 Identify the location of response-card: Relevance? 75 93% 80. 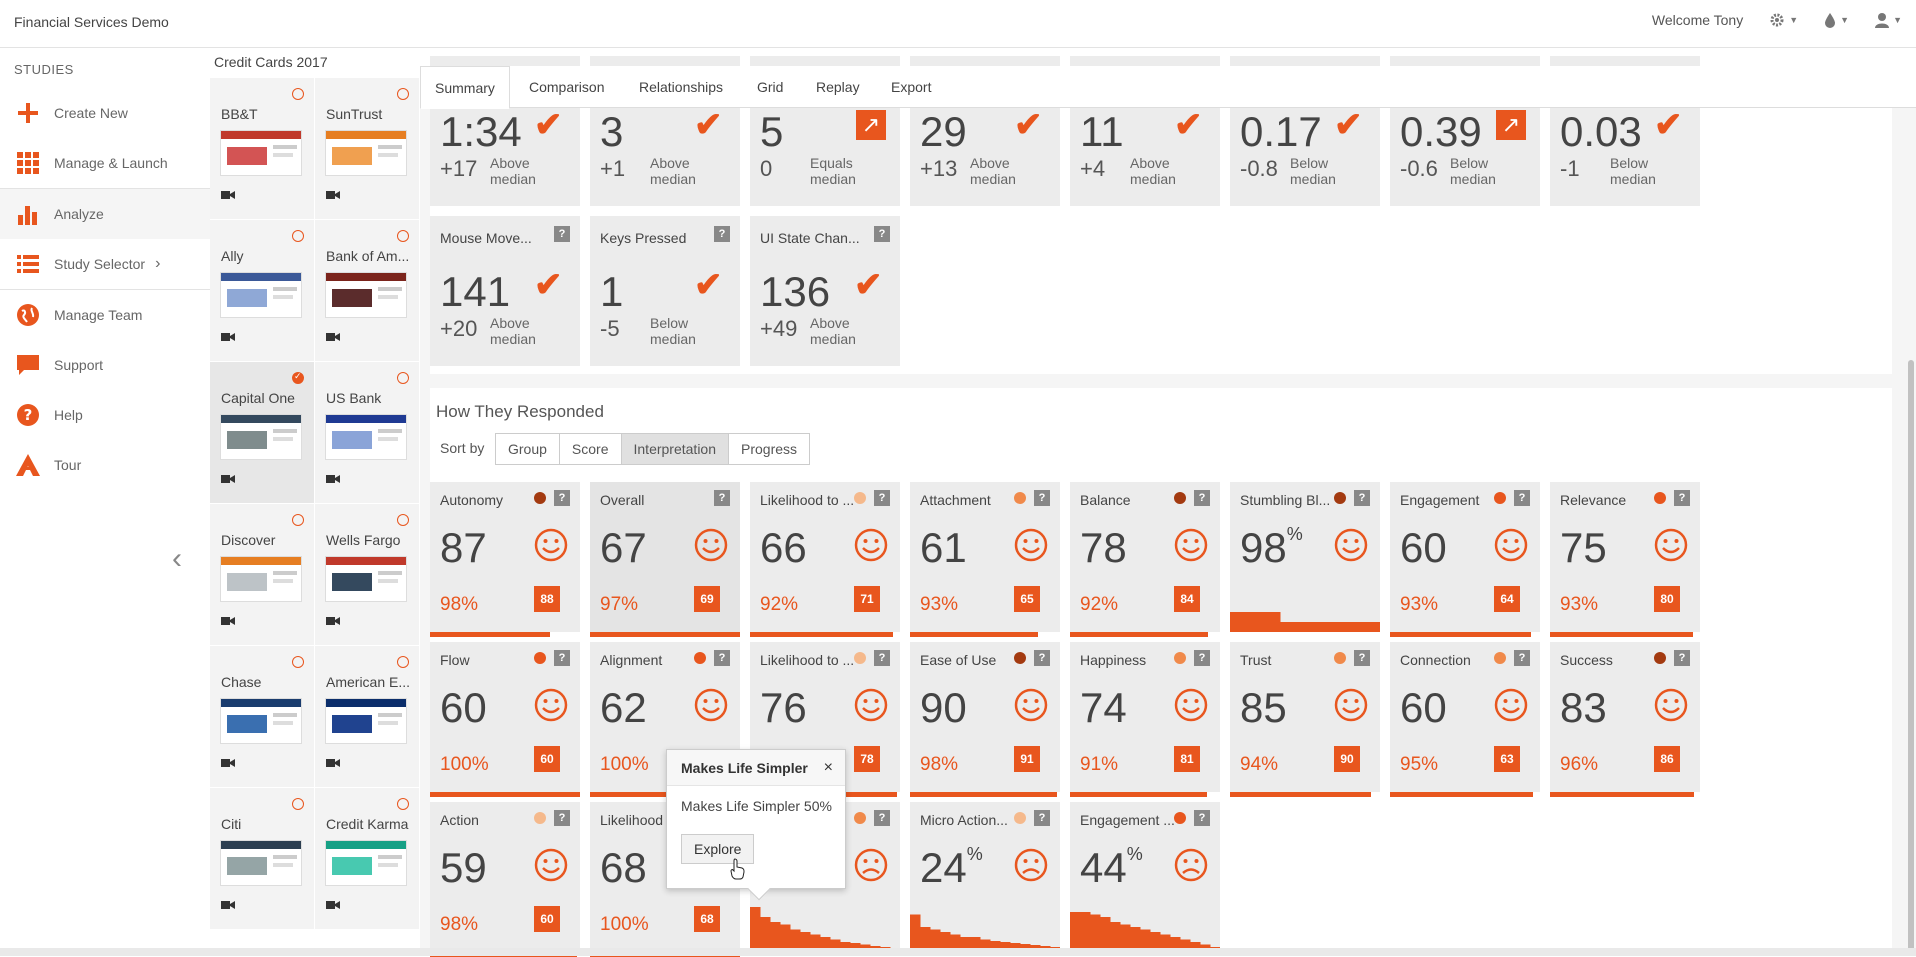
(1625, 559).